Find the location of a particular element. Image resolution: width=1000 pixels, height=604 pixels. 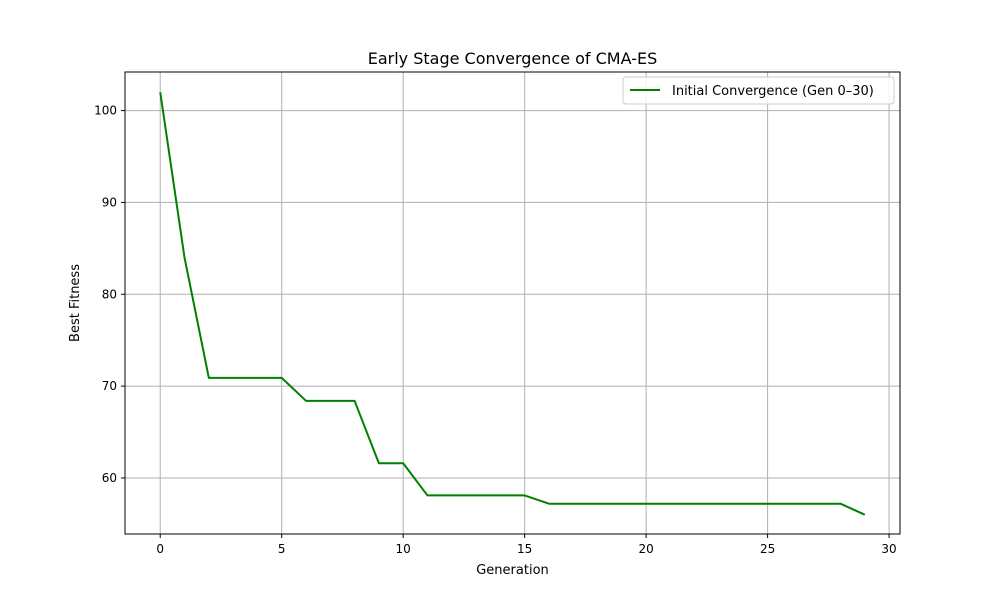

y-tick-label: 60 is located at coordinates (109, 478).